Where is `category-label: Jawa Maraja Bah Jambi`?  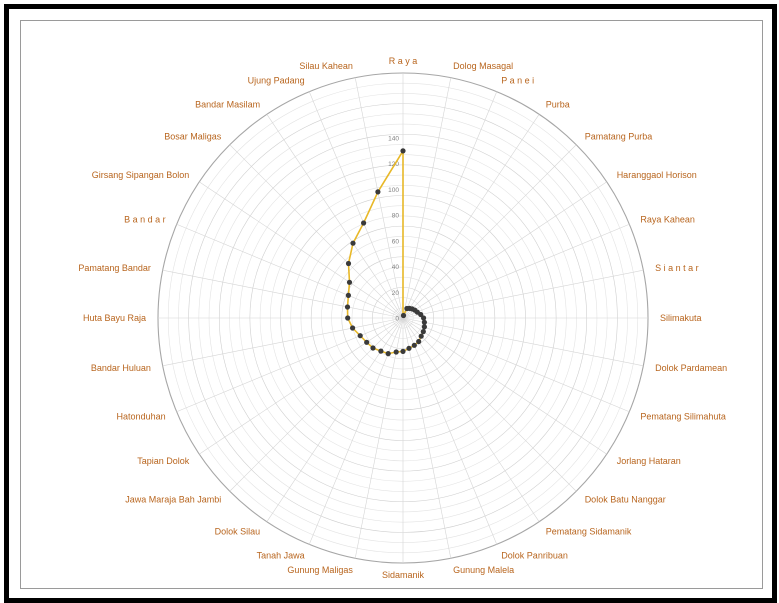
category-label: Jawa Maraja Bah Jambi is located at coordinates (173, 500).